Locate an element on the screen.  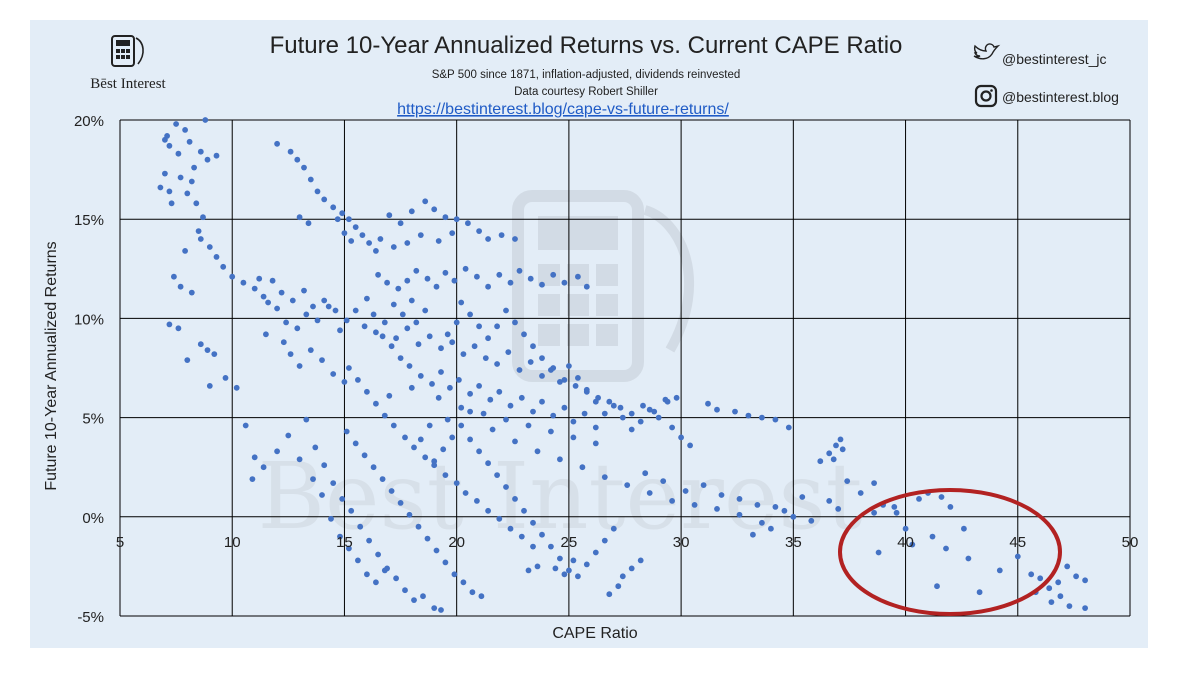
instagram-handle: @bestinterest.blog is located at coordinates (1060, 97).